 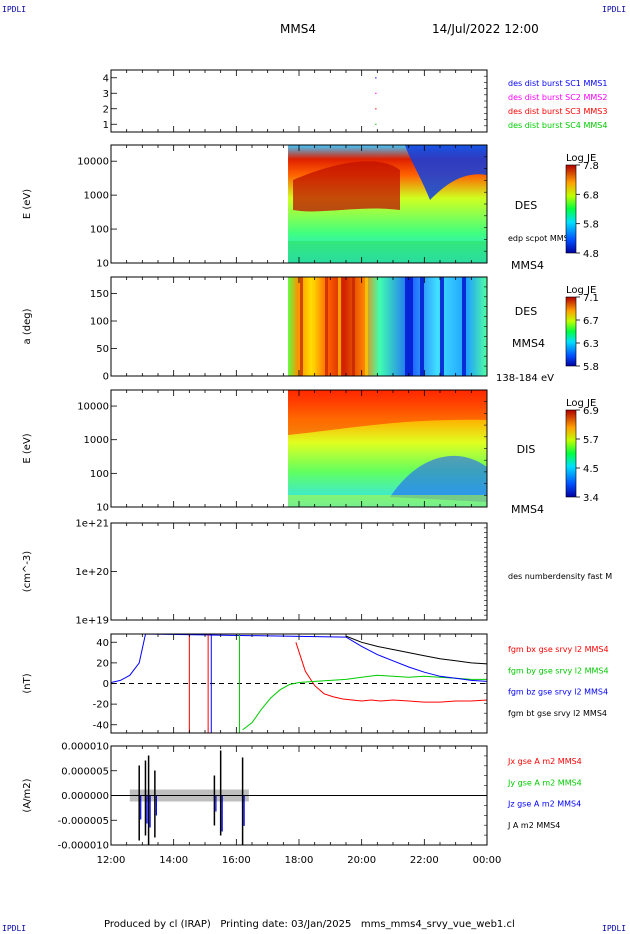 I want to click on y-tick-label: 50, so click(x=102, y=349).